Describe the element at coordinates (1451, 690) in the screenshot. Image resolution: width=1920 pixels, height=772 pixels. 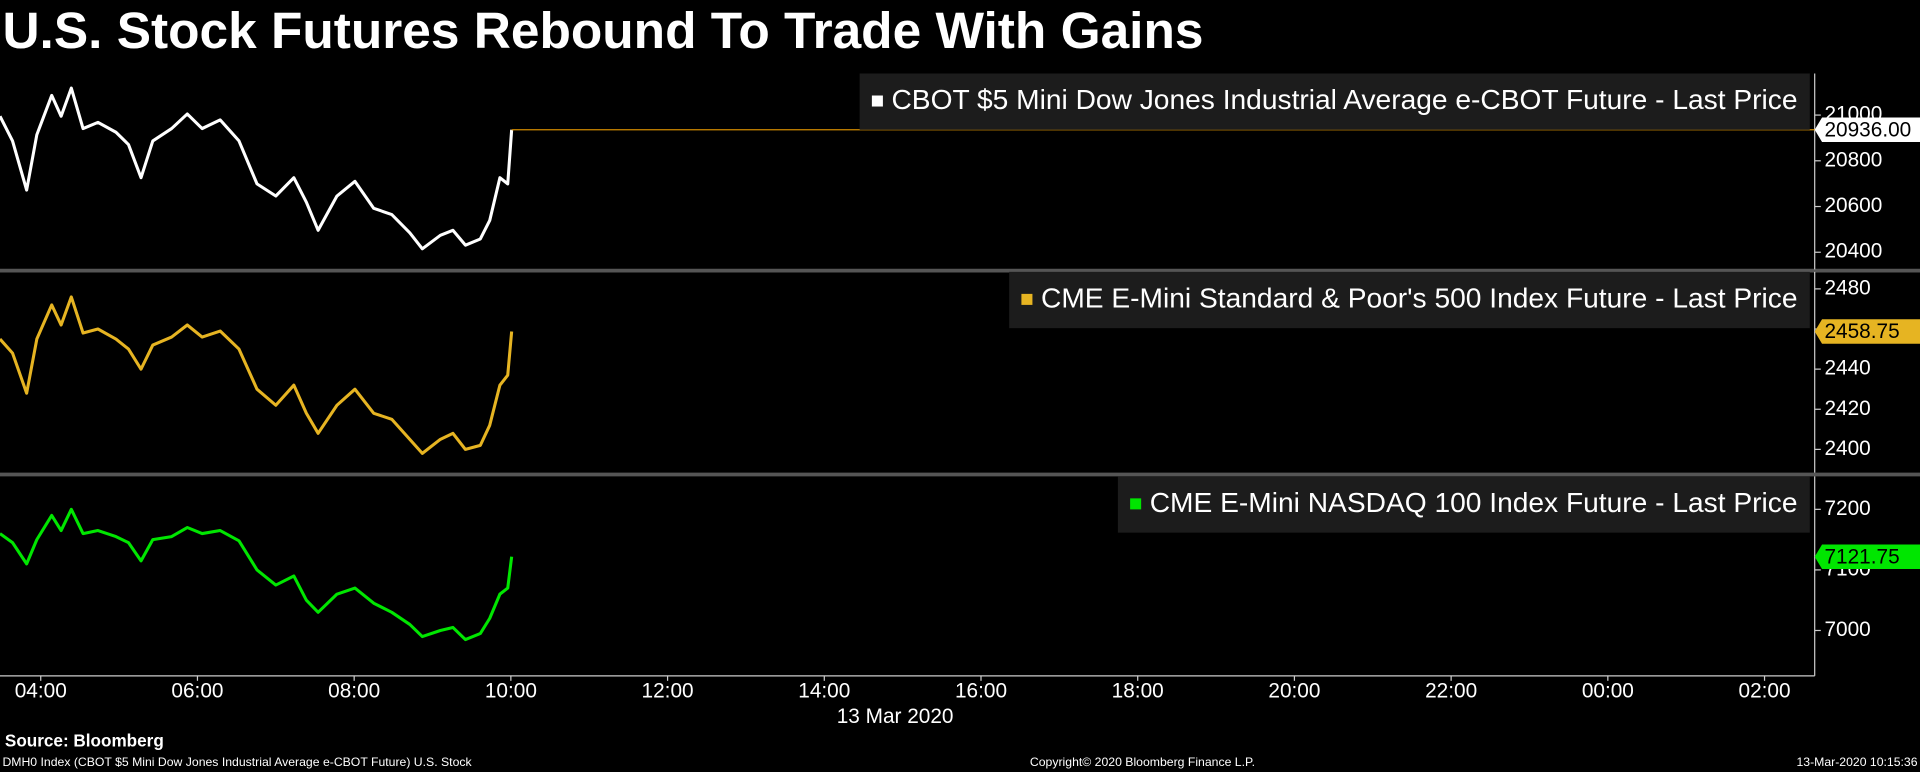
I see `x-tick-label: 22:00` at that location.